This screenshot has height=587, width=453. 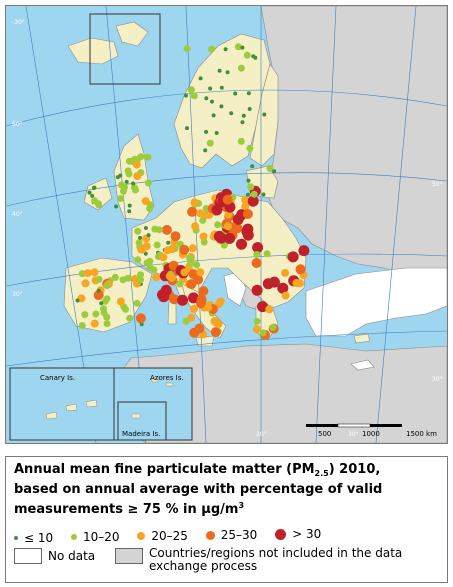 What do you see at coordinates (371, 434) in the screenshot?
I see `scale-tick: 1000` at bounding box center [371, 434].